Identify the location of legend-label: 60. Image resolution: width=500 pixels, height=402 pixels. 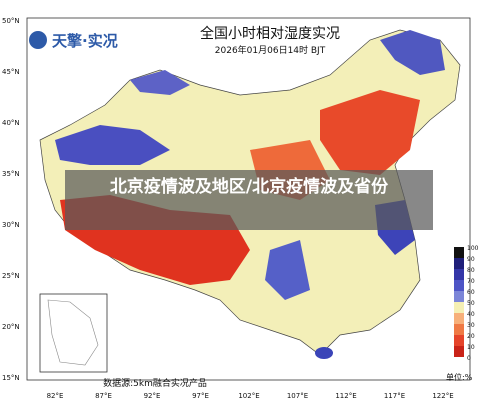
(471, 292).